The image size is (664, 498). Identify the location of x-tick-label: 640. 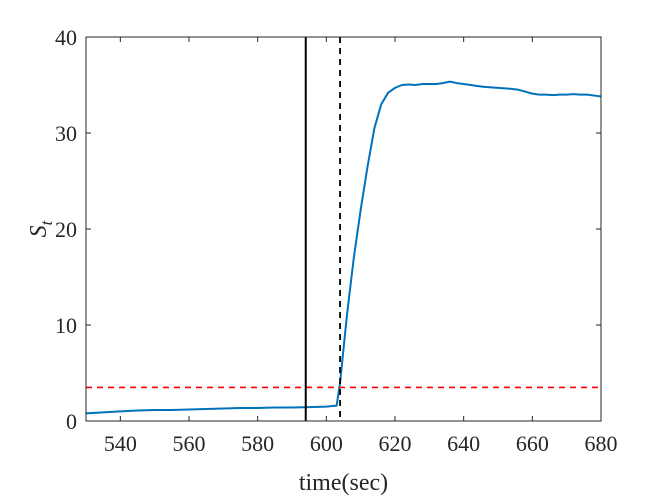
(463, 443).